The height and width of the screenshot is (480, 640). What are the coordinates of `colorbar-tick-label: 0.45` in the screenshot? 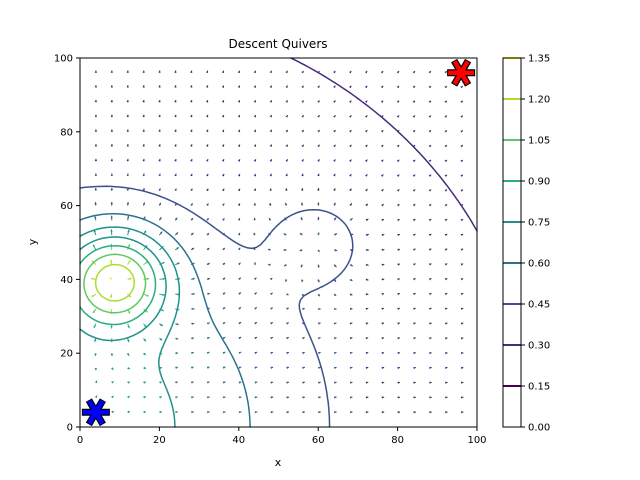 It's located at (539, 305).